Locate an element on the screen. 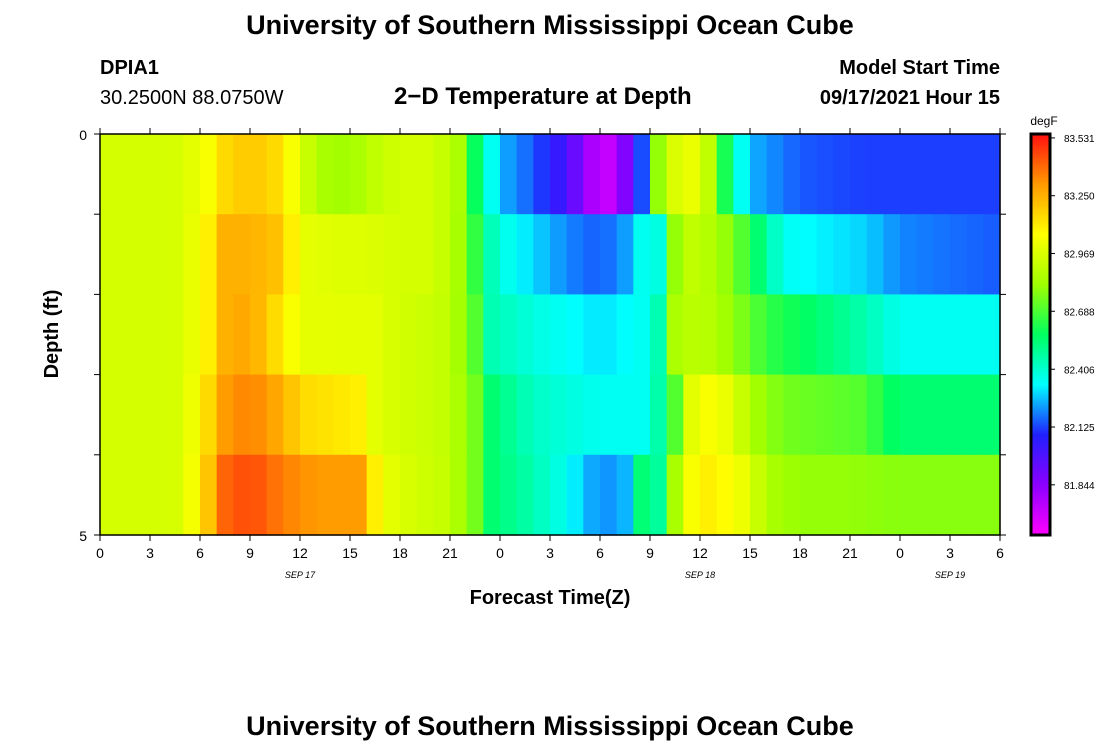  colorbar-tick-label: 83.250 is located at coordinates (1079, 197).